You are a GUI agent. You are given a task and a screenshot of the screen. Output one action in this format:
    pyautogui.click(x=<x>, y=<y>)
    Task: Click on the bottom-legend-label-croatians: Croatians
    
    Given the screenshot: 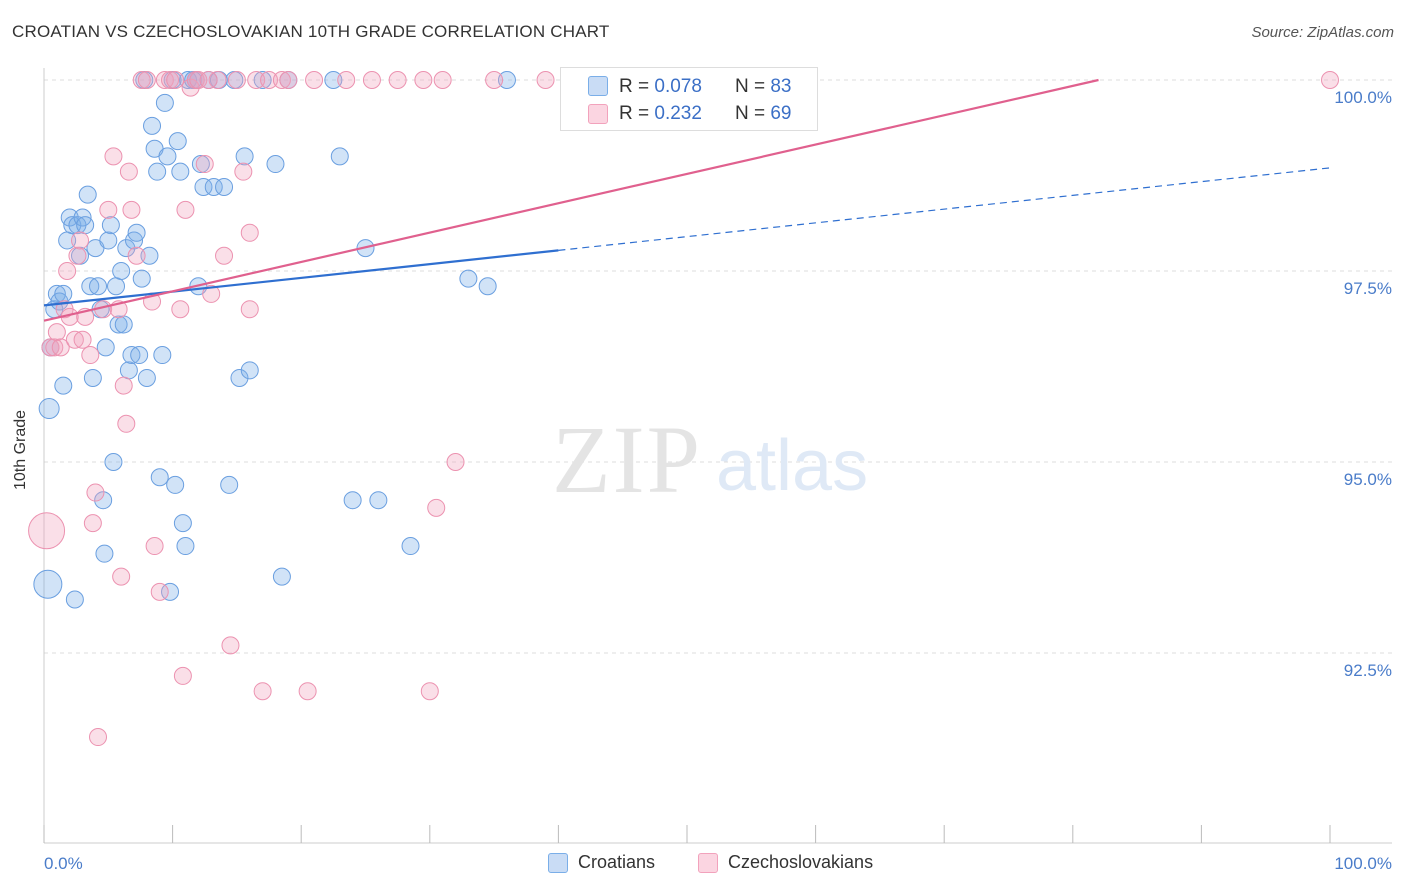 What is the action you would take?
    pyautogui.click(x=617, y=862)
    